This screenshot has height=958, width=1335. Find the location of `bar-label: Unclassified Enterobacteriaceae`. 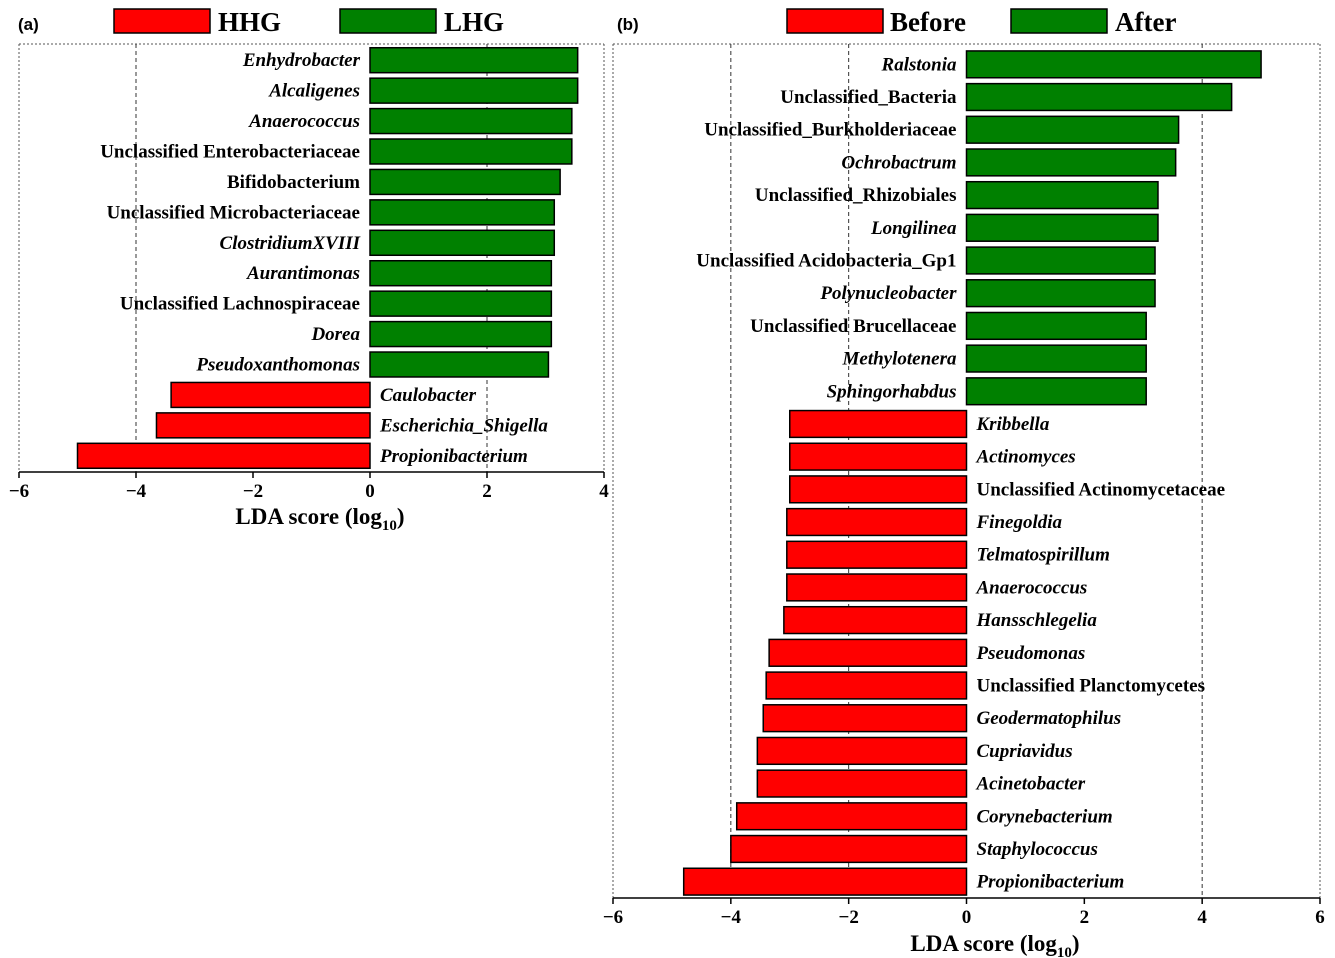

bar-label: Unclassified Enterobacteriaceae is located at coordinates (230, 152).